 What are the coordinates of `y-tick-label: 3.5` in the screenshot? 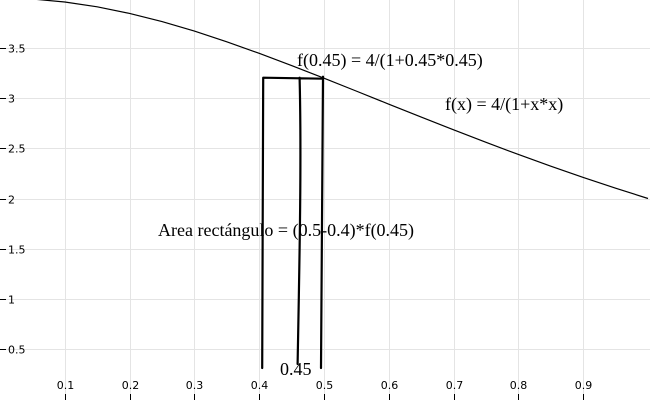 It's located at (17, 49).